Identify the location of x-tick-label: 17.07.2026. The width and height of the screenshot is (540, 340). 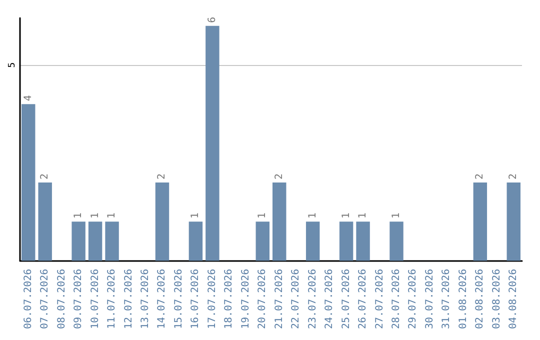
(212, 299).